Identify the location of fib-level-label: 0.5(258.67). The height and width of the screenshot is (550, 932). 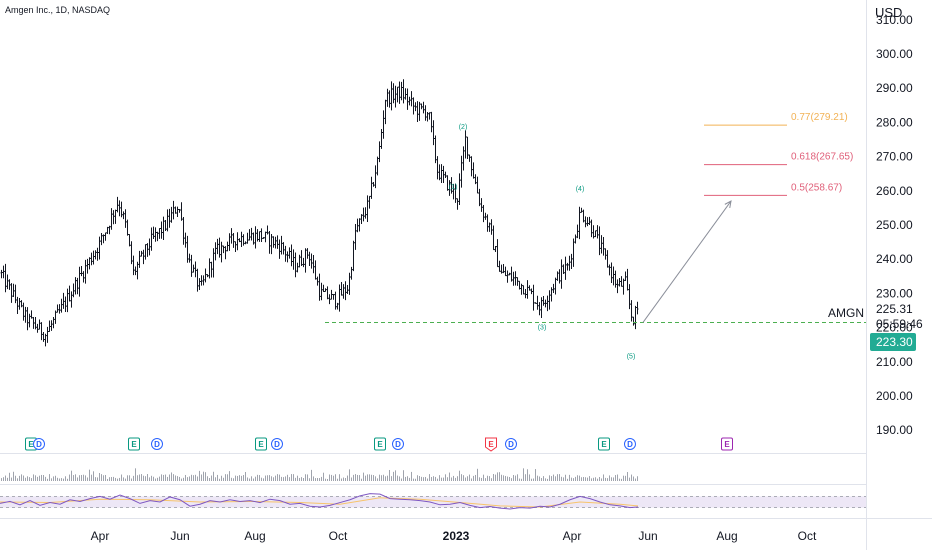
(816, 187).